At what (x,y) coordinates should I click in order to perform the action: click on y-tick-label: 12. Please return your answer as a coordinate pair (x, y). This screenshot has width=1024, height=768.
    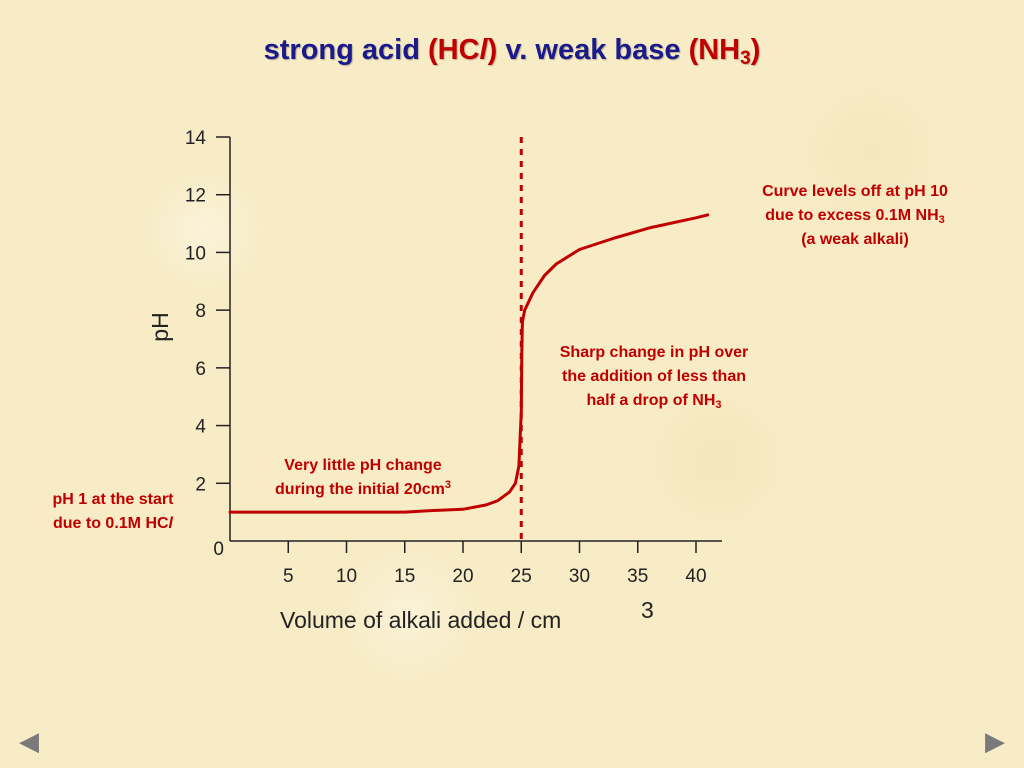
    Looking at the image, I should click on (195, 196).